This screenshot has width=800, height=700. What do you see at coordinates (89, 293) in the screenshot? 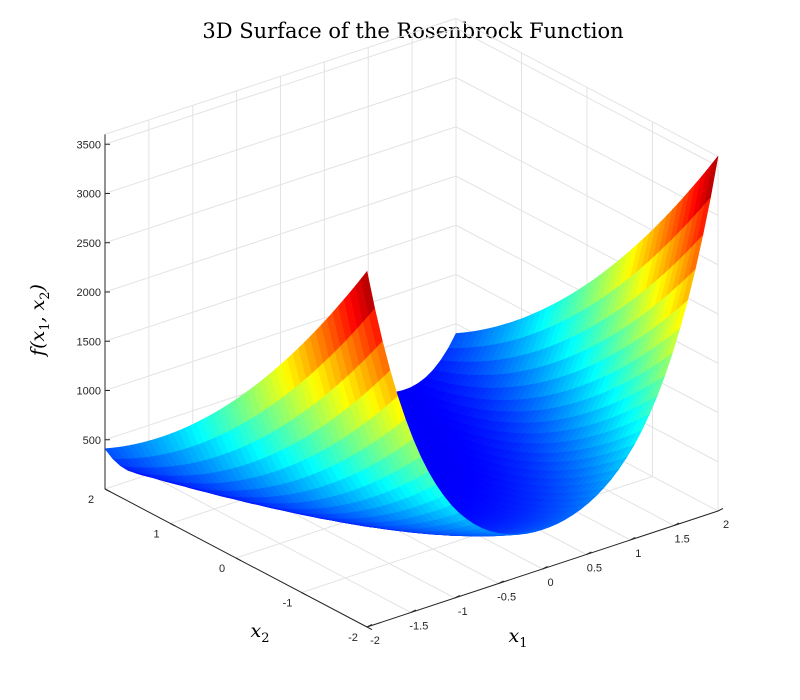
I see `z-tick-label: 2000` at bounding box center [89, 293].